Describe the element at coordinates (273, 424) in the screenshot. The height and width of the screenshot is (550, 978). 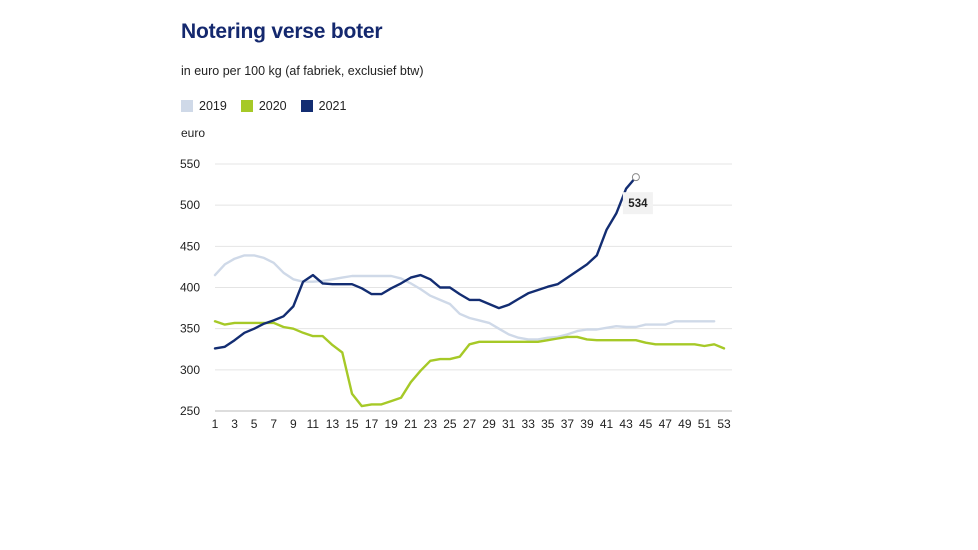
I see `x-tick-label: 7` at that location.